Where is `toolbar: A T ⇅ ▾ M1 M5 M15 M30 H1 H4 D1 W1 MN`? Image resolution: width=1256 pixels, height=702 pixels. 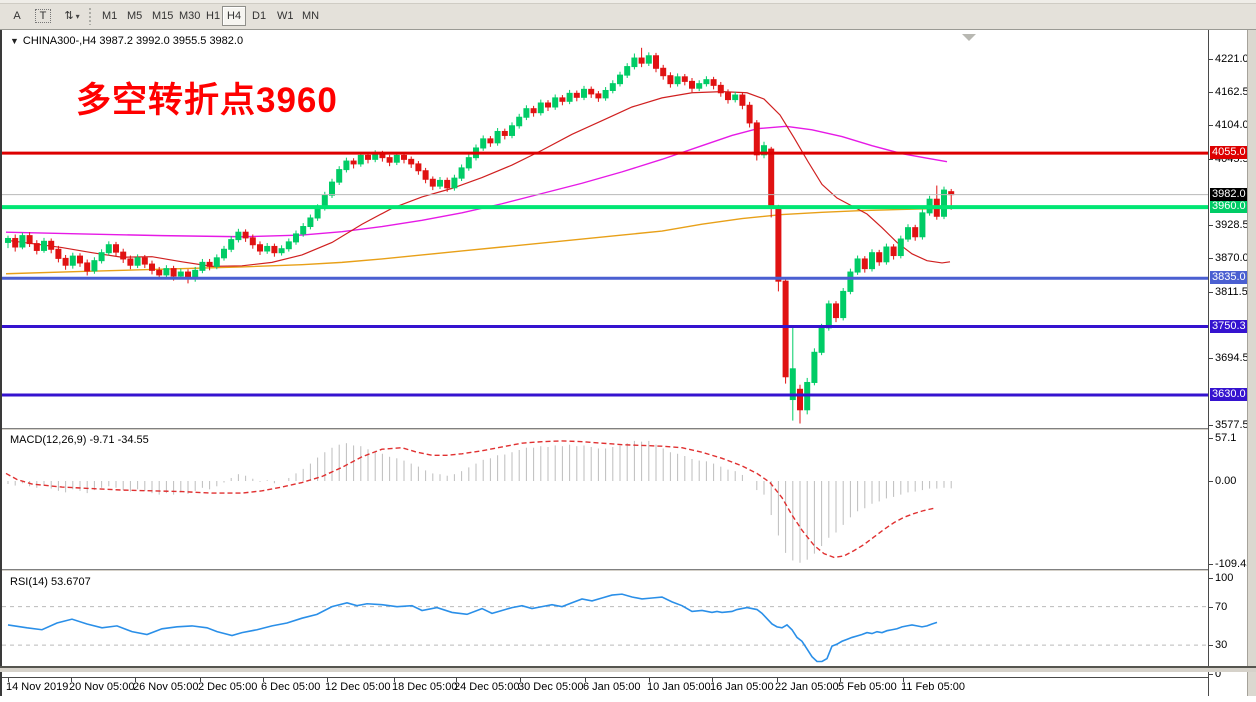
toolbar: A T ⇅ ▾ M1 M5 M15 M30 H1 H4 D1 W1 MN is located at coordinates (628, 15).